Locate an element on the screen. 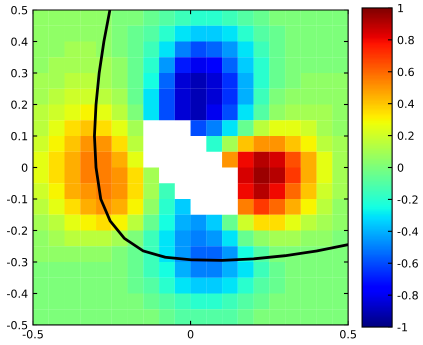  color-bar-label: 0 is located at coordinates (401, 167).